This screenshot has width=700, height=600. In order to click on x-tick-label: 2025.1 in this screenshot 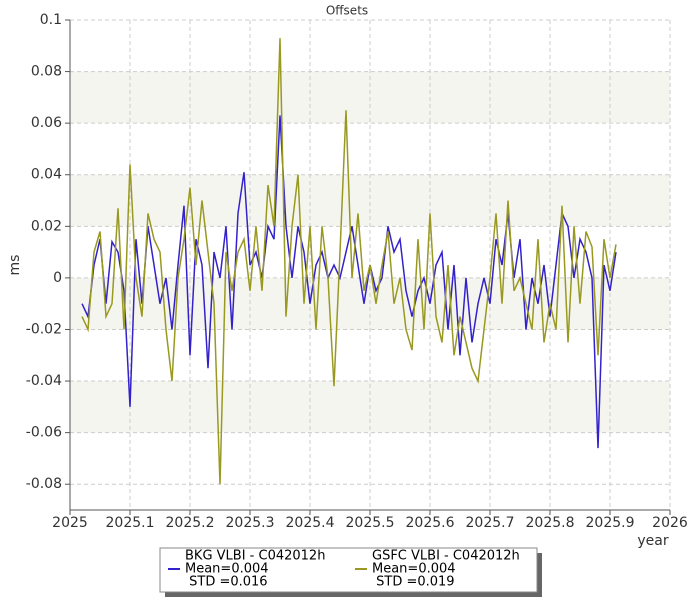, I will do `click(130, 523)`.